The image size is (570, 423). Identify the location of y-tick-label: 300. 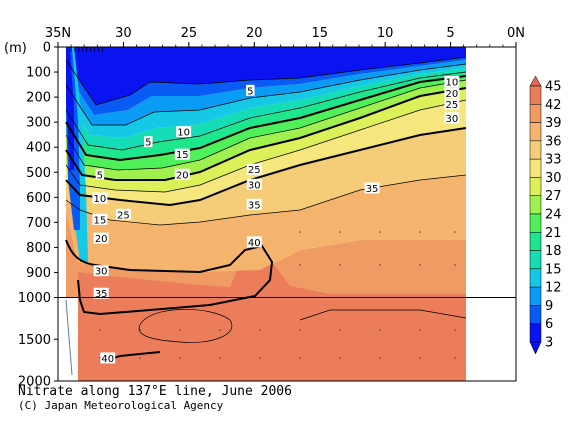
(38, 123).